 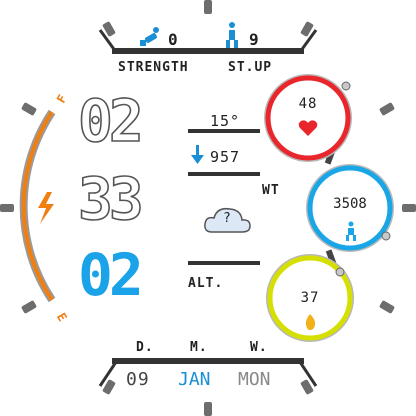 I want to click on heart-icon, so click(x=308, y=128).